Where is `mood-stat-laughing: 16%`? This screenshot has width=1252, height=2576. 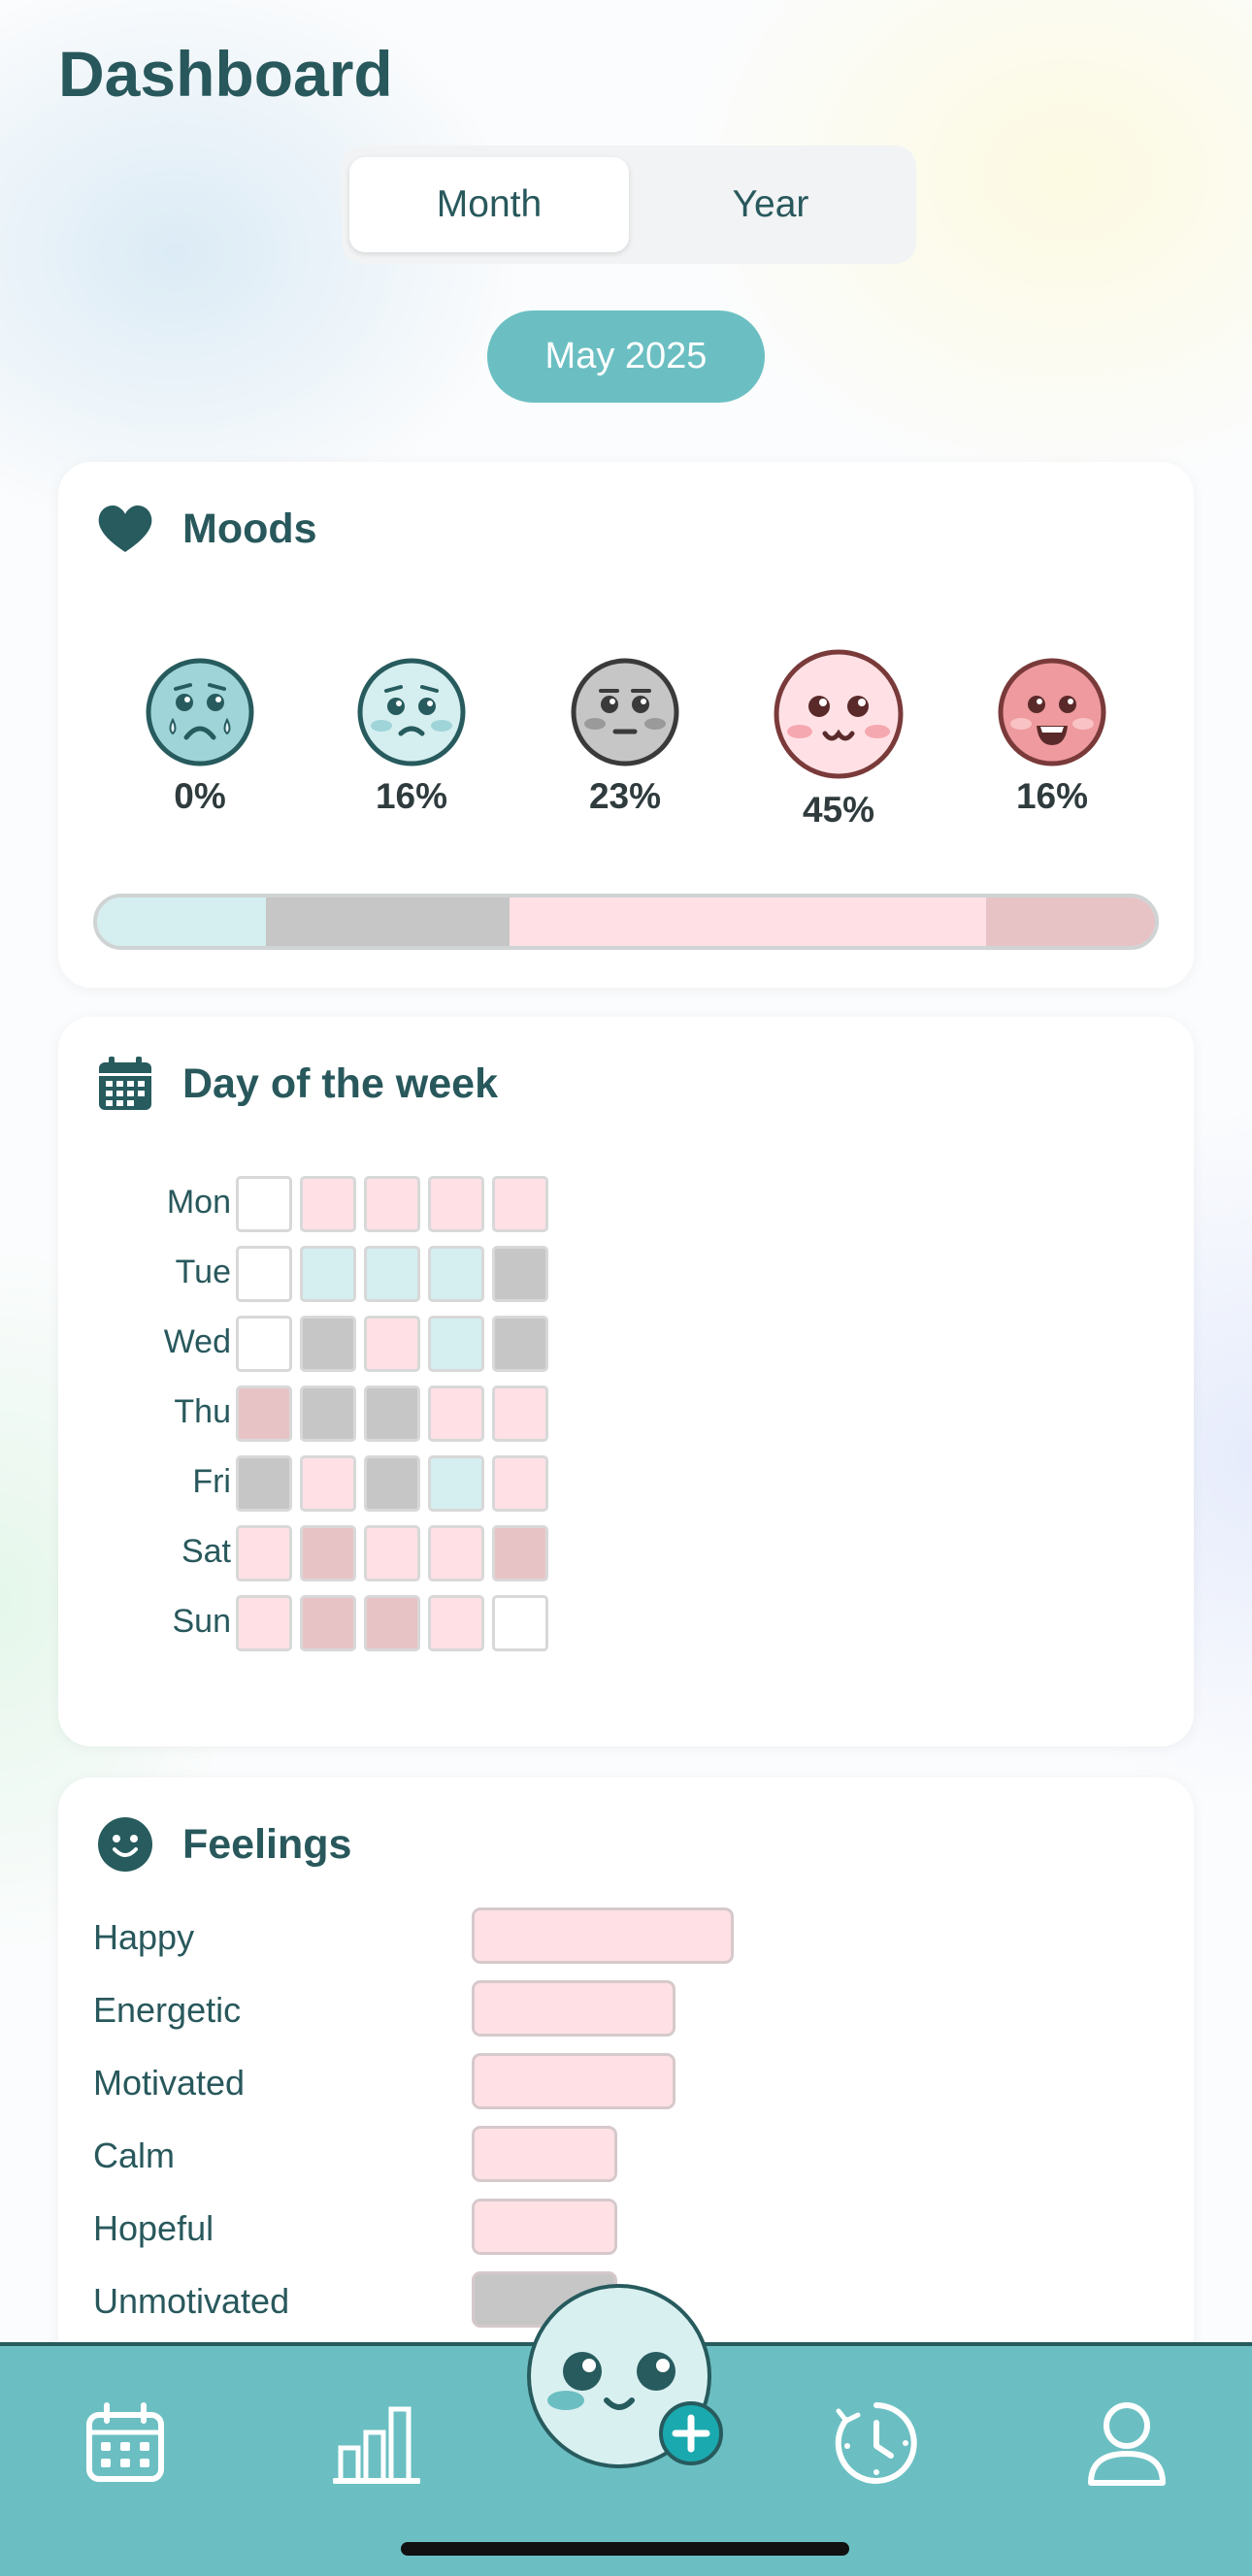 mood-stat-laughing: 16% is located at coordinates (1052, 736).